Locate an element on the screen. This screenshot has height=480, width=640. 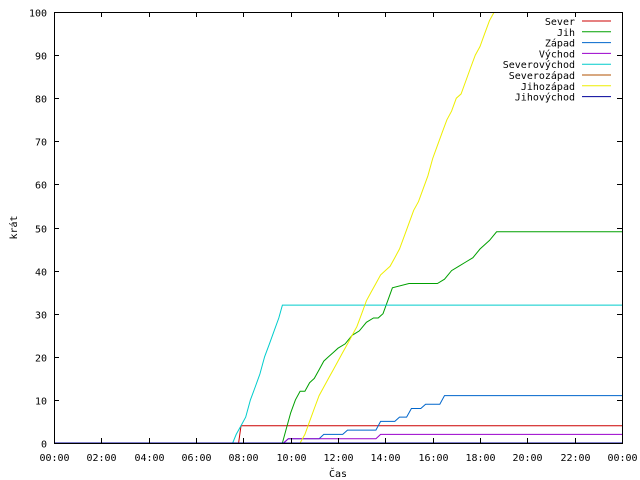
legend-label: Jih is located at coordinates (566, 33).